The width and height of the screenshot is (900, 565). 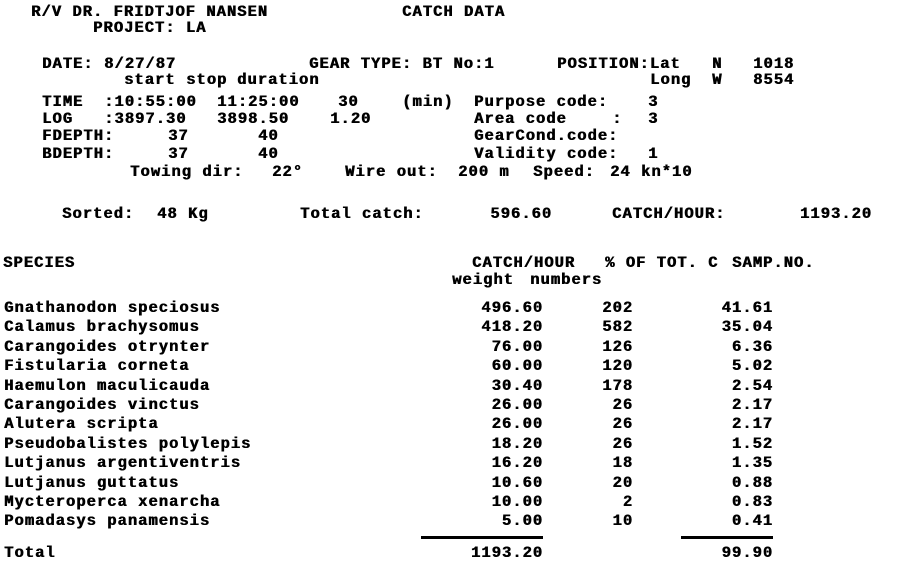 I want to click on wire-out-value: 200 m, so click(x=484, y=172).